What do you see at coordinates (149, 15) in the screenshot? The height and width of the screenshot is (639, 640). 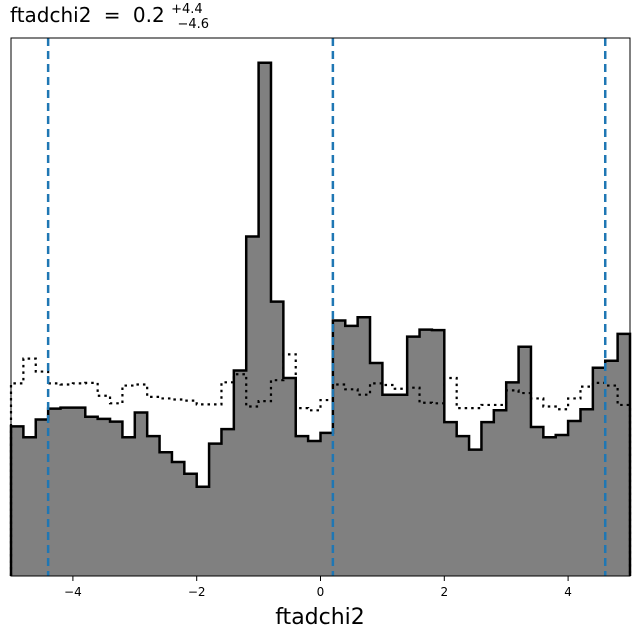 I see `title-value: 0.2` at bounding box center [149, 15].